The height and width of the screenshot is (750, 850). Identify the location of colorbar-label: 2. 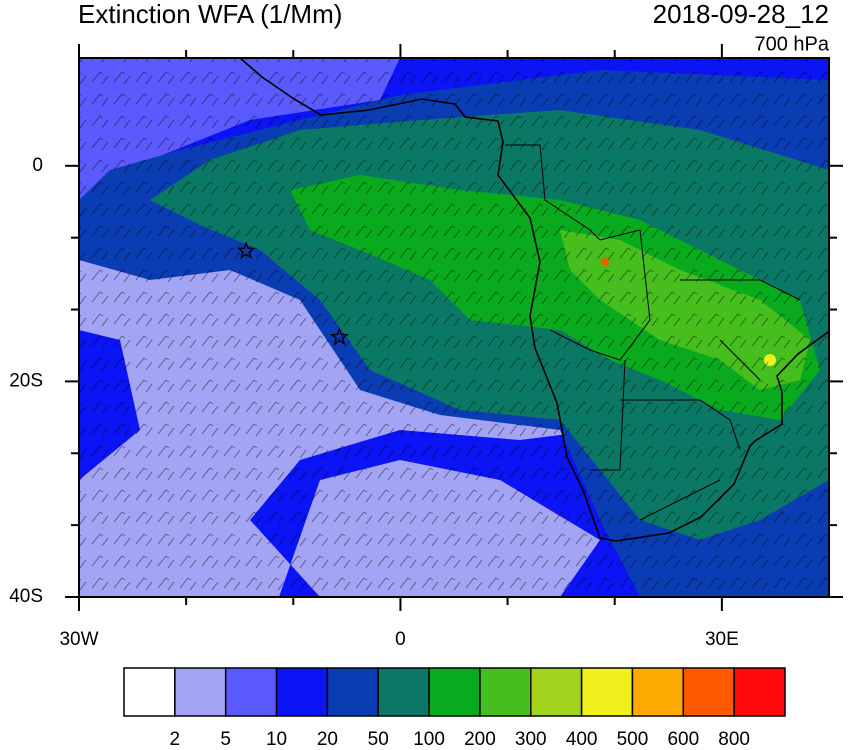
(175, 739).